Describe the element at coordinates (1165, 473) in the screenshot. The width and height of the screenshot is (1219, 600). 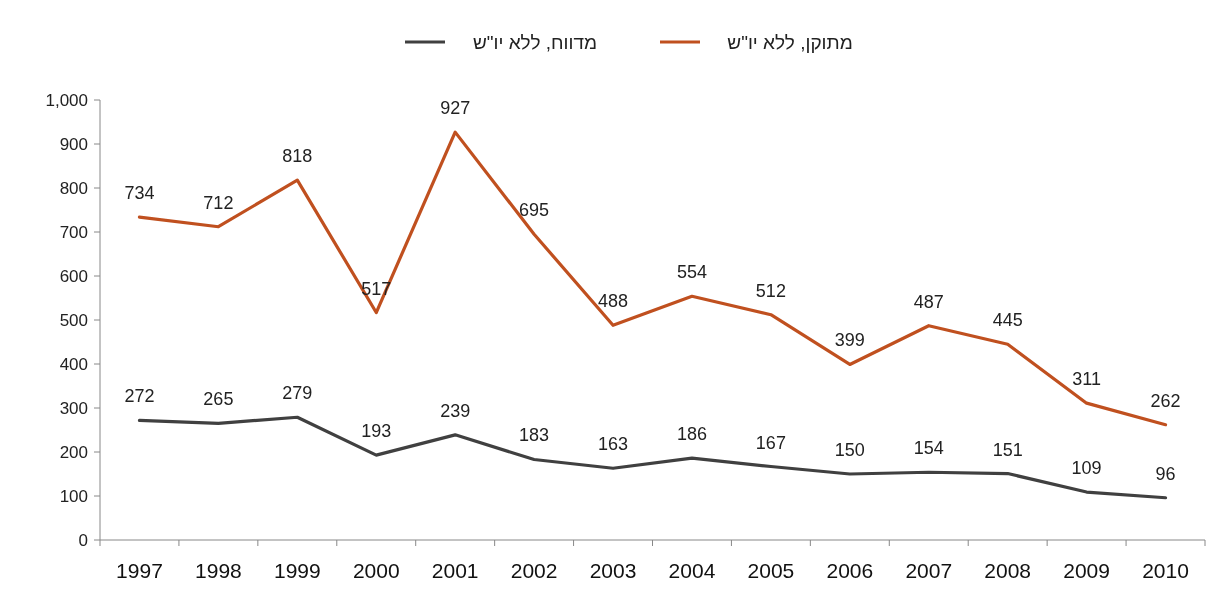
I see `data-label: 96` at that location.